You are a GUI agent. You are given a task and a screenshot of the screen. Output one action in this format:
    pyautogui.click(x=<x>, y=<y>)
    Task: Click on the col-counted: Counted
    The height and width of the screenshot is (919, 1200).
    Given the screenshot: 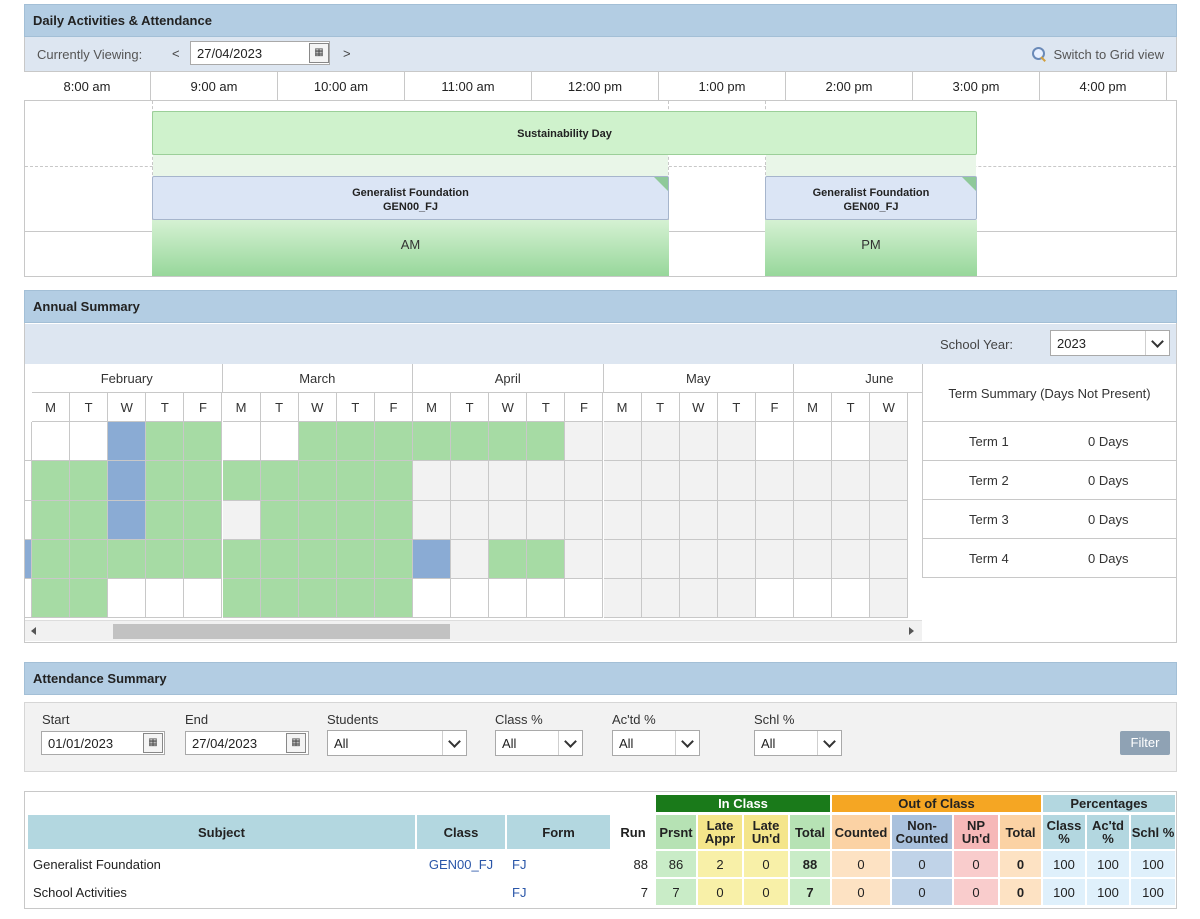 What is the action you would take?
    pyautogui.click(x=861, y=832)
    